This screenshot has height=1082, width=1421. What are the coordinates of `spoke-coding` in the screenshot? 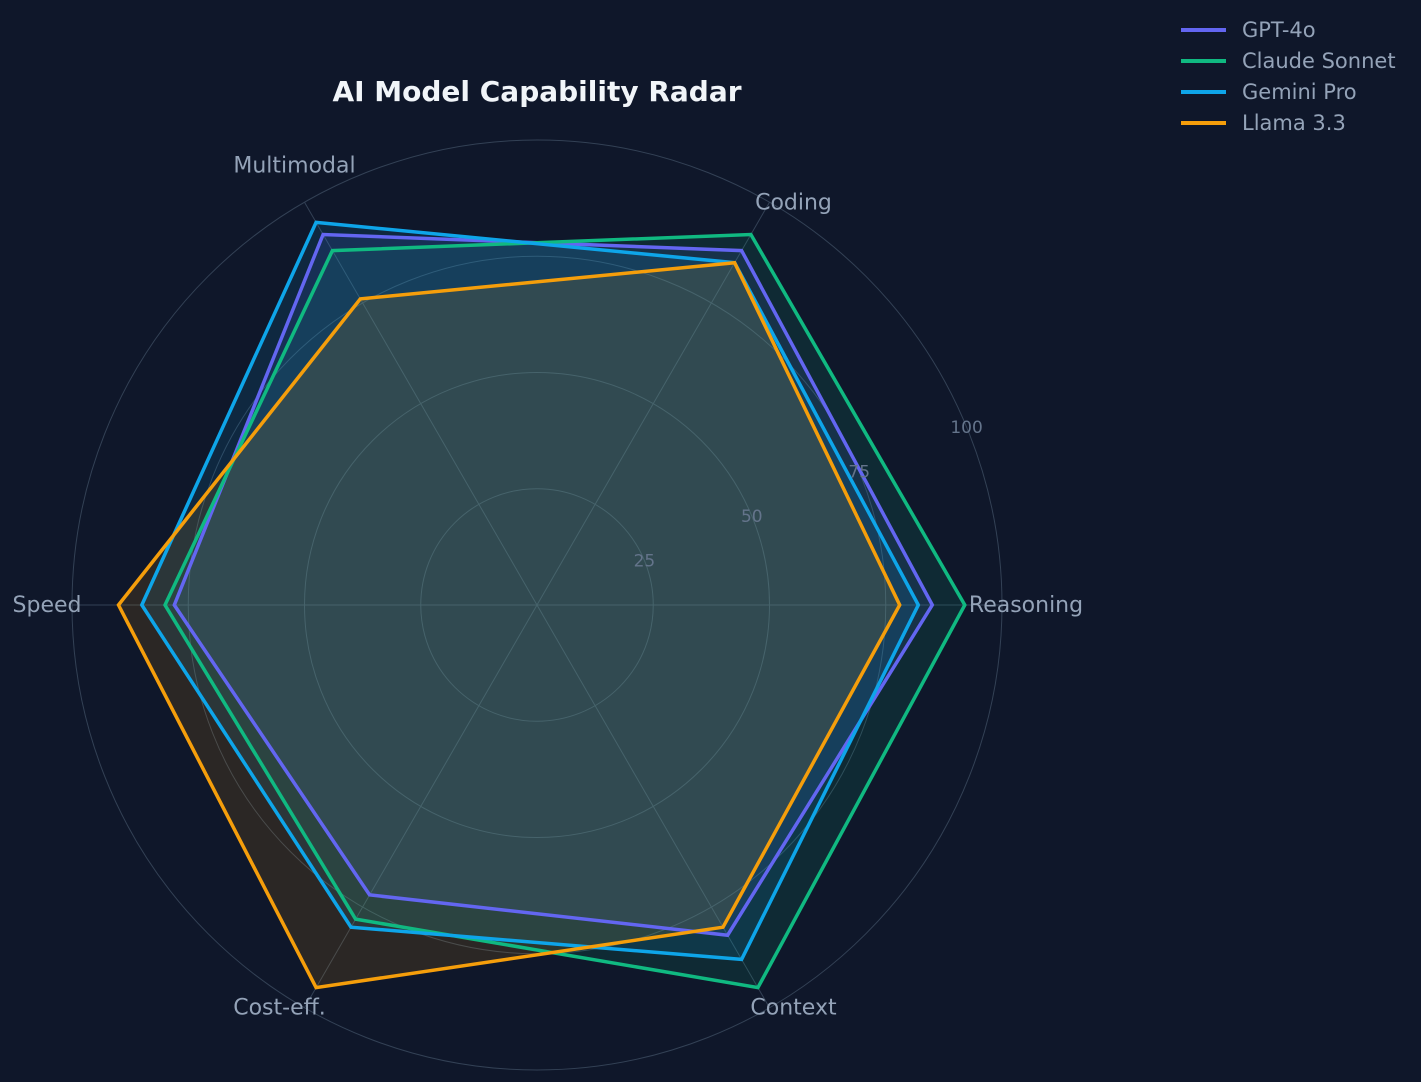 It's located at (653, 404).